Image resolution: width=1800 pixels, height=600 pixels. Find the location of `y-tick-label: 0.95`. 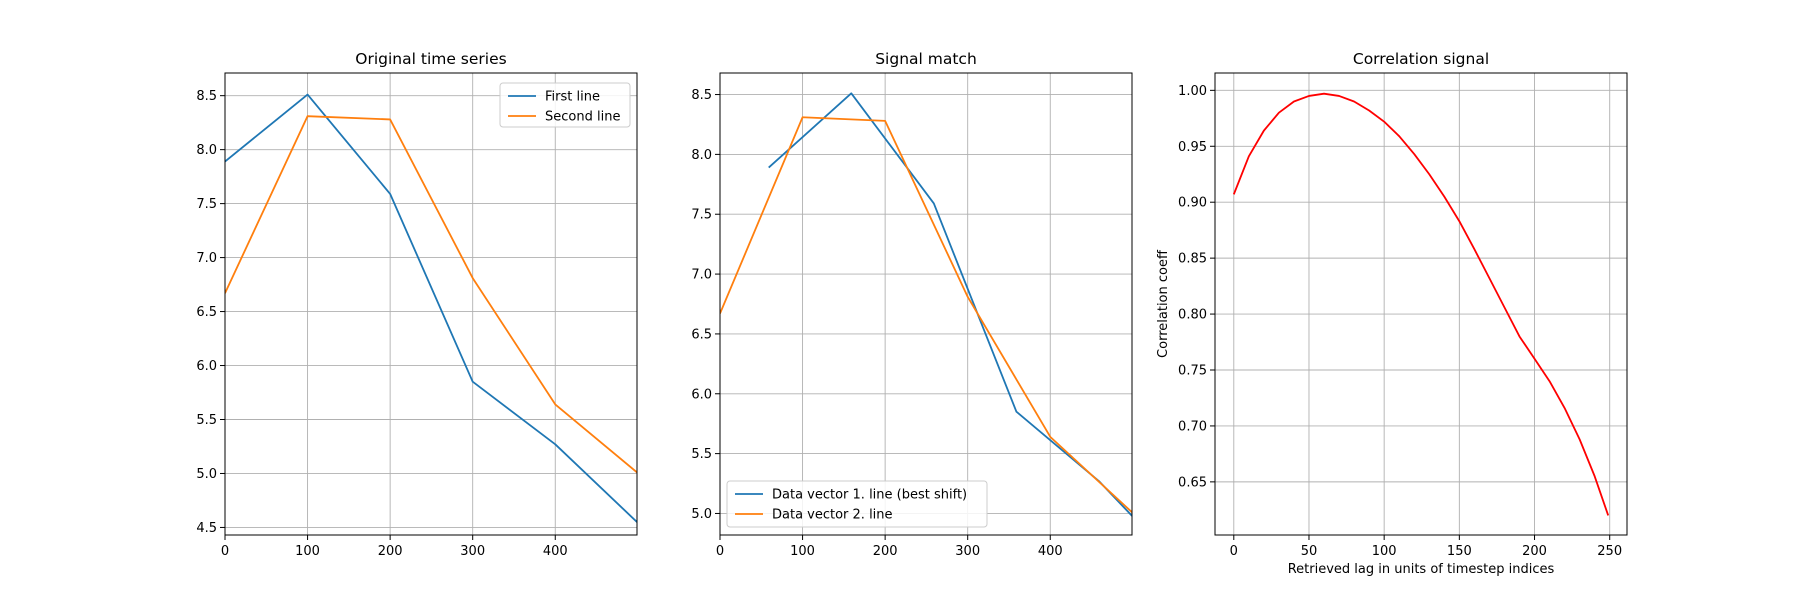

y-tick-label: 0.95 is located at coordinates (1192, 147).